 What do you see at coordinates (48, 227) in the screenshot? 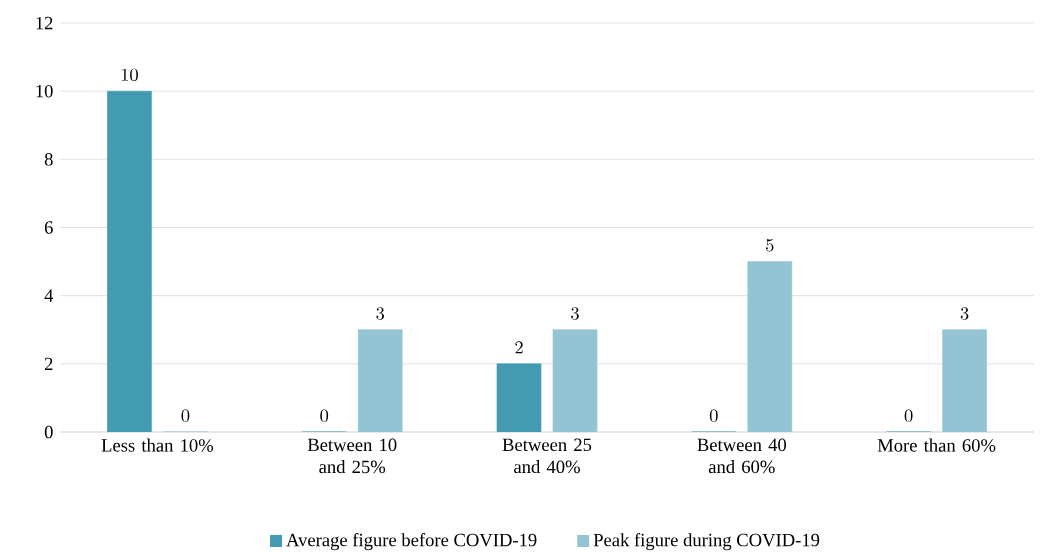
I see `y-tick-label: 6` at bounding box center [48, 227].